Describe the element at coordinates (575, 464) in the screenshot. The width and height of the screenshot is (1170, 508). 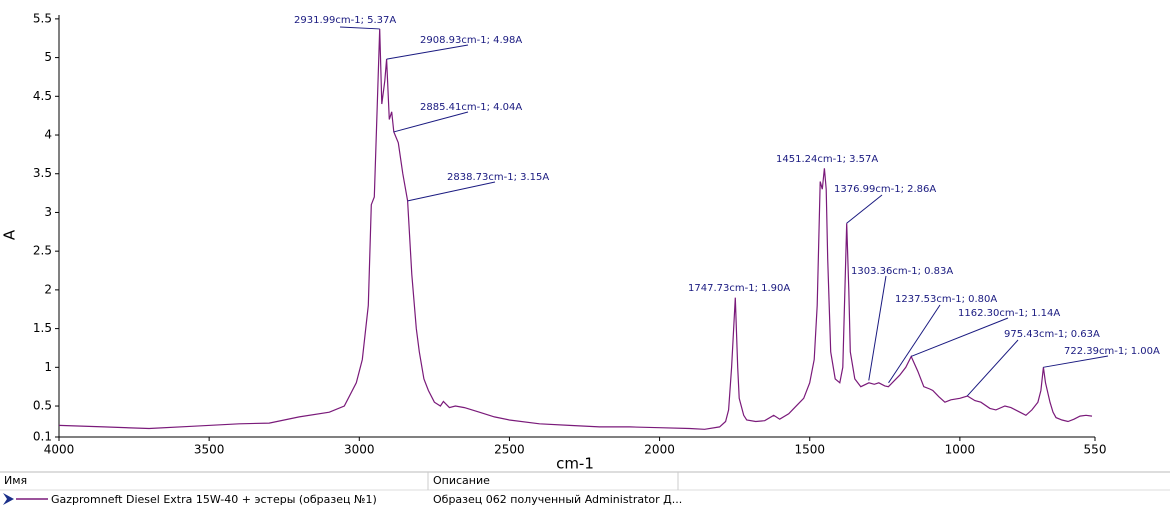
I see `x-axis-label: cm-1` at that location.